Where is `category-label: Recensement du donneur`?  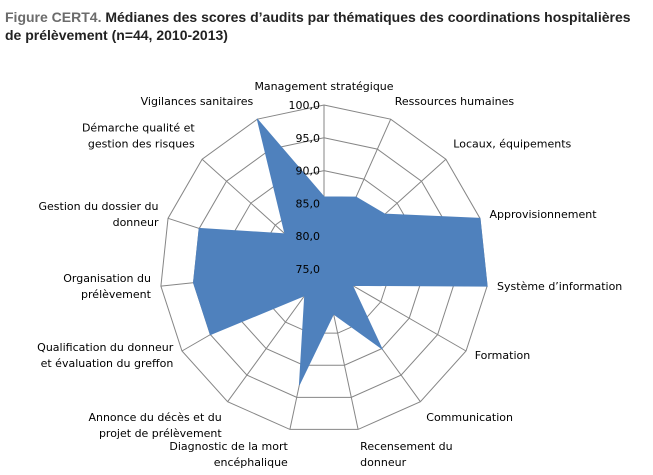
category-label: Recensement du donneur is located at coordinates (406, 454).